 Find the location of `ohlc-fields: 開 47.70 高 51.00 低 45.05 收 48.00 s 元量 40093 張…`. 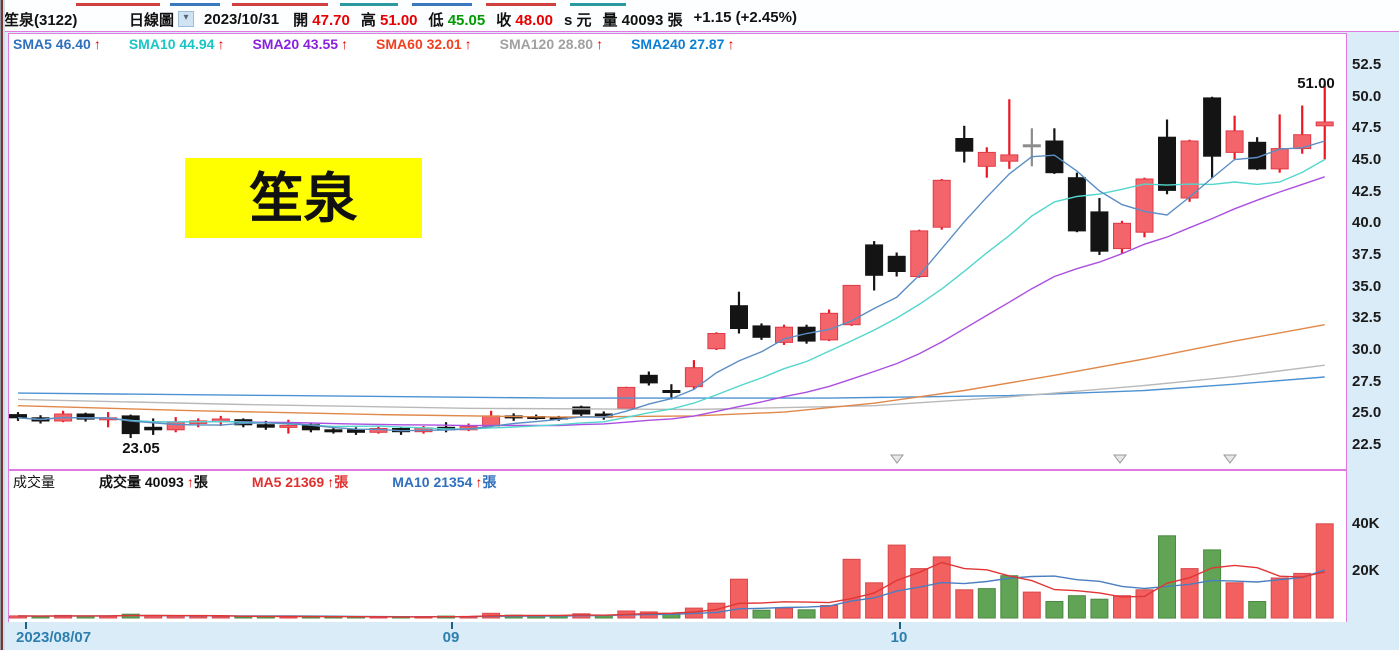

ohlc-fields: 開 47.70 高 51.00 低 45.05 收 48.00 s 元量 40093 張… is located at coordinates (550, 19).